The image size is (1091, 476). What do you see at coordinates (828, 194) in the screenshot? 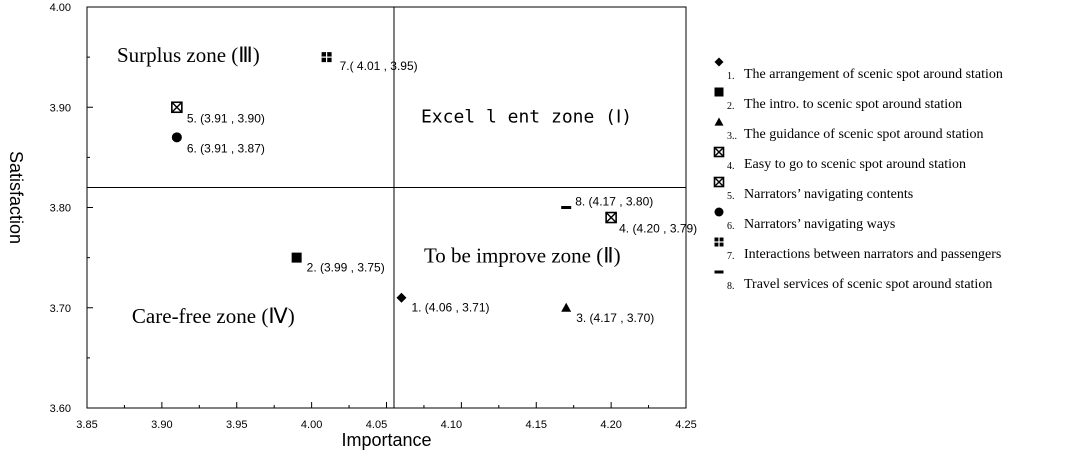
I see `legend-text: Narrators’ navigating contents` at bounding box center [828, 194].